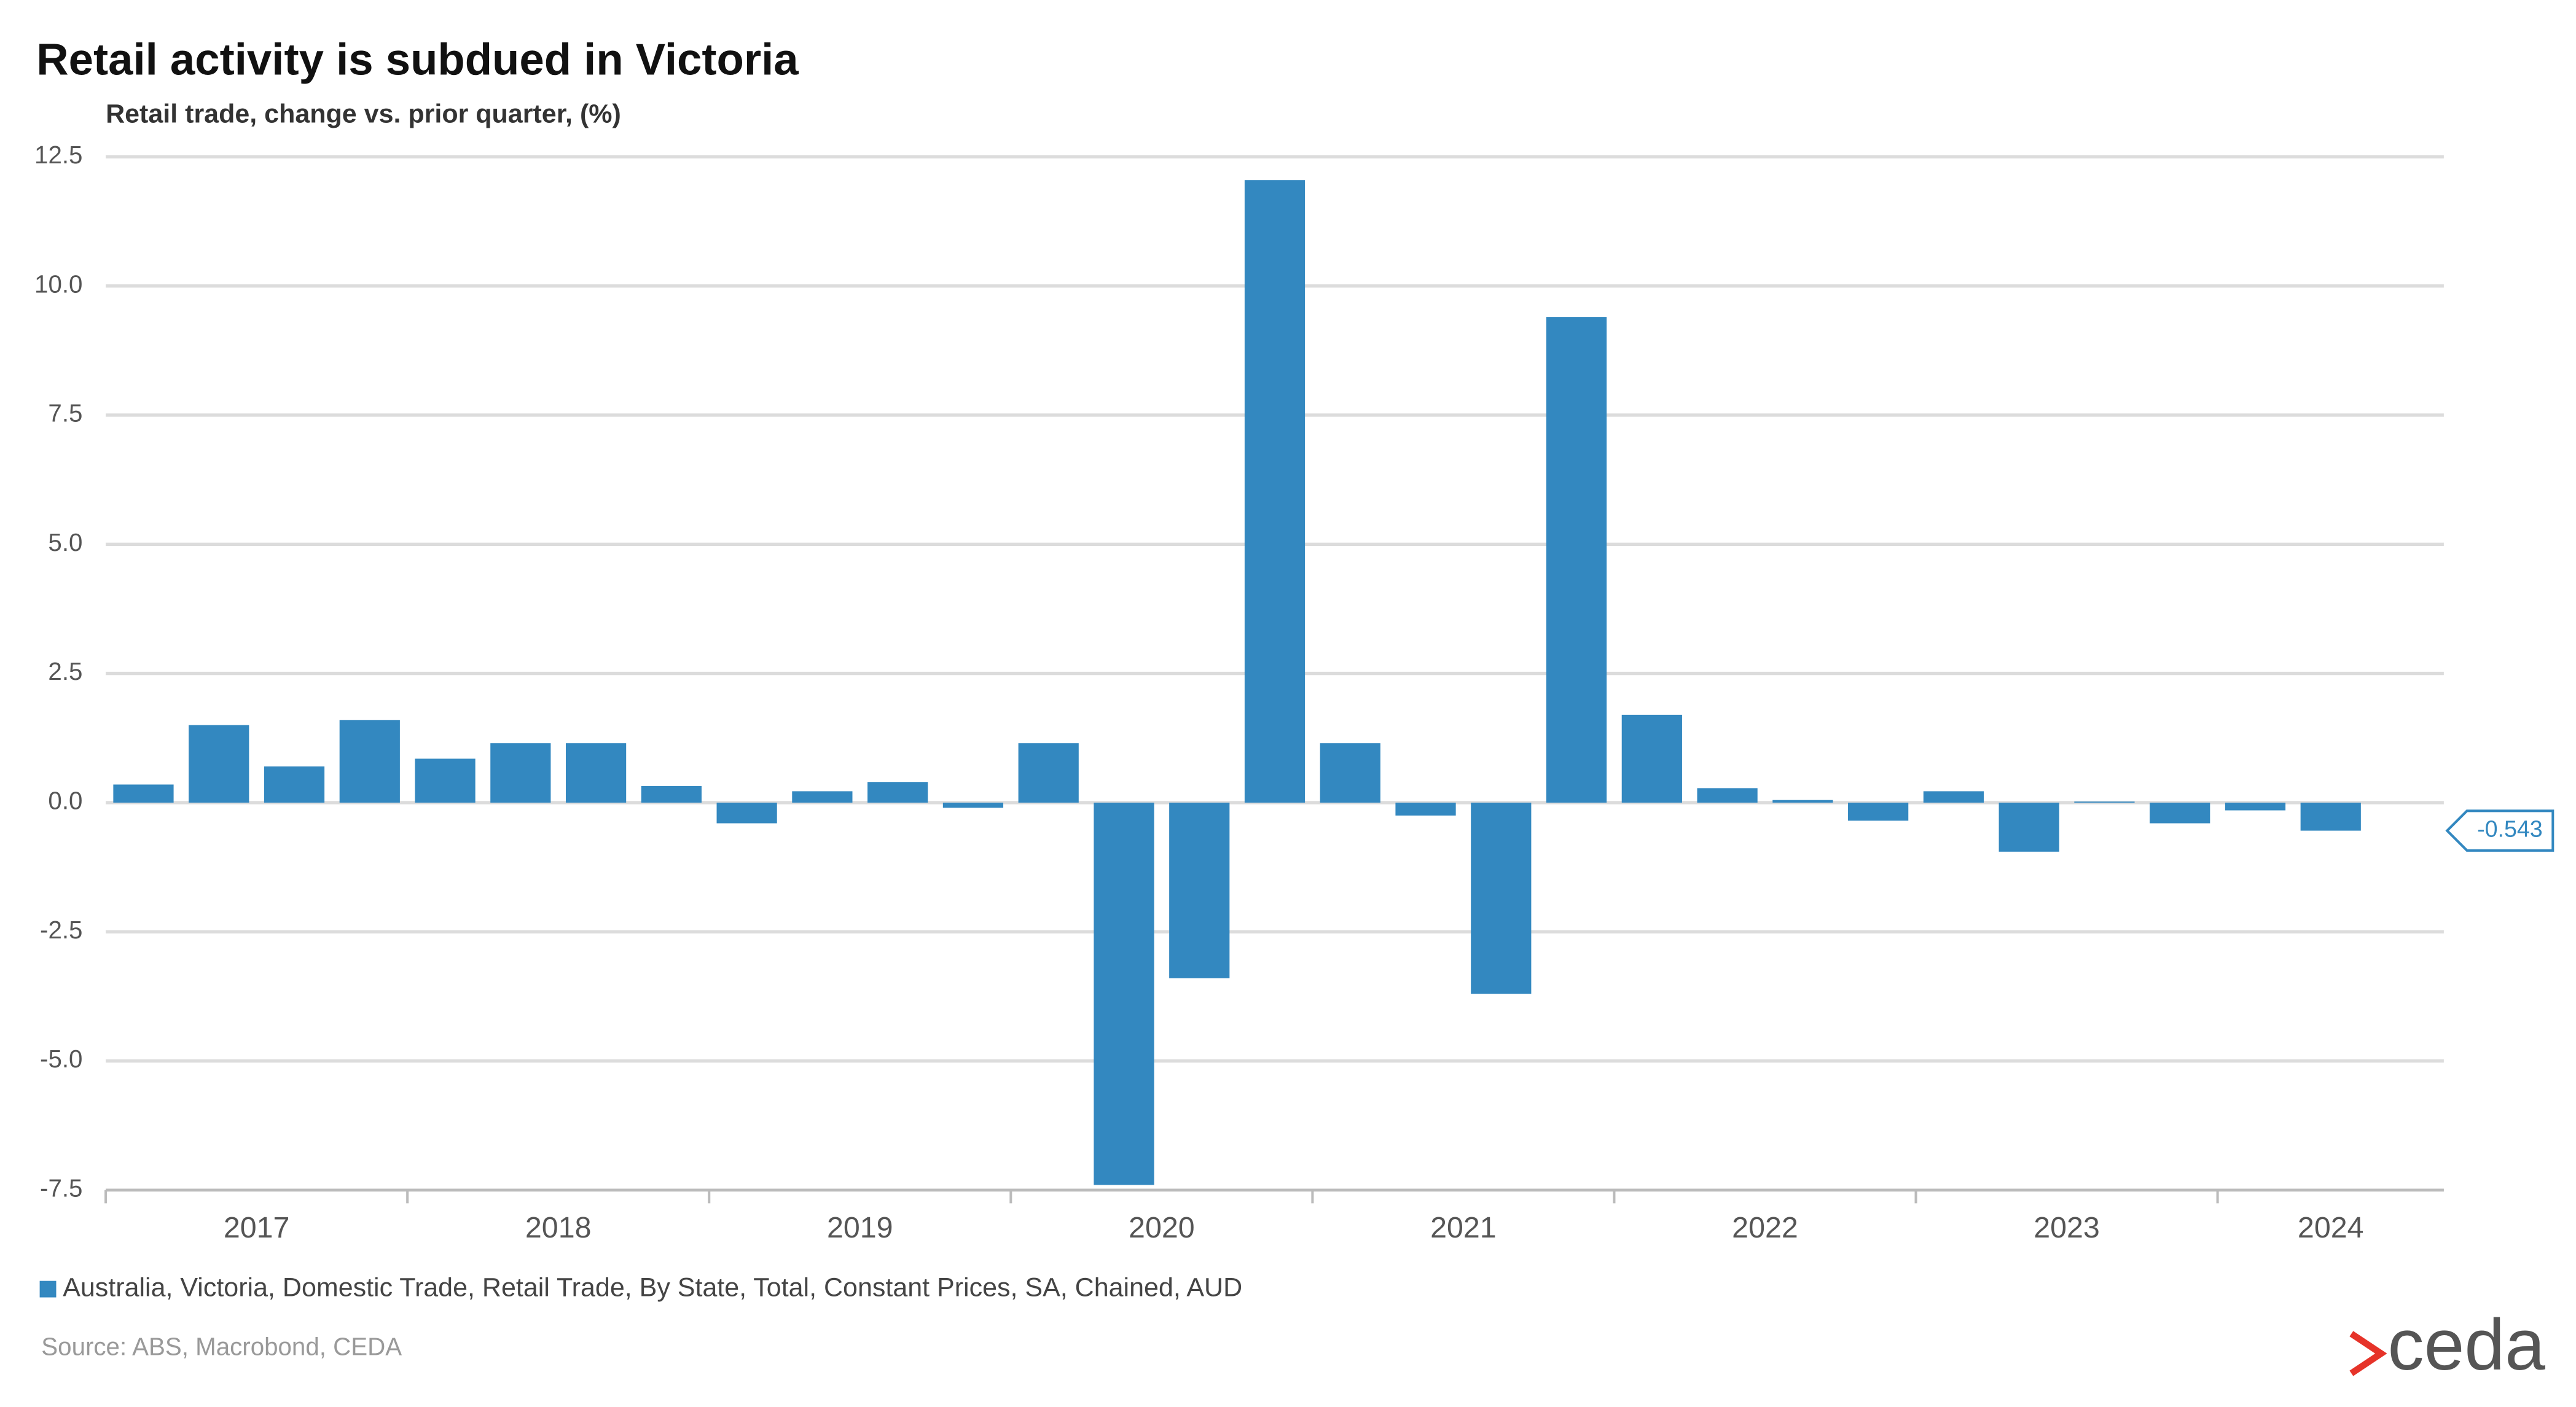 This screenshot has height=1407, width=2576. Describe the element at coordinates (860, 1227) in the screenshot. I see `x-tick-label: 2019` at that location.